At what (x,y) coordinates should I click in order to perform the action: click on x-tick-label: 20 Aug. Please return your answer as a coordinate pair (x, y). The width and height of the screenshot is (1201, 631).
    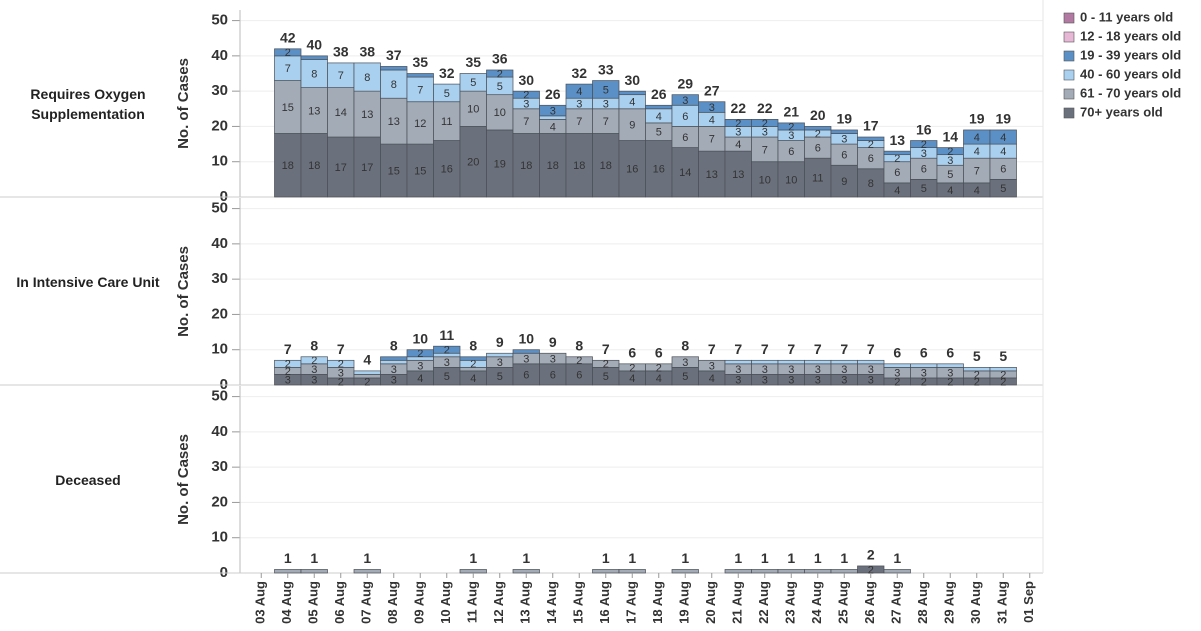
    Looking at the image, I should click on (710, 602).